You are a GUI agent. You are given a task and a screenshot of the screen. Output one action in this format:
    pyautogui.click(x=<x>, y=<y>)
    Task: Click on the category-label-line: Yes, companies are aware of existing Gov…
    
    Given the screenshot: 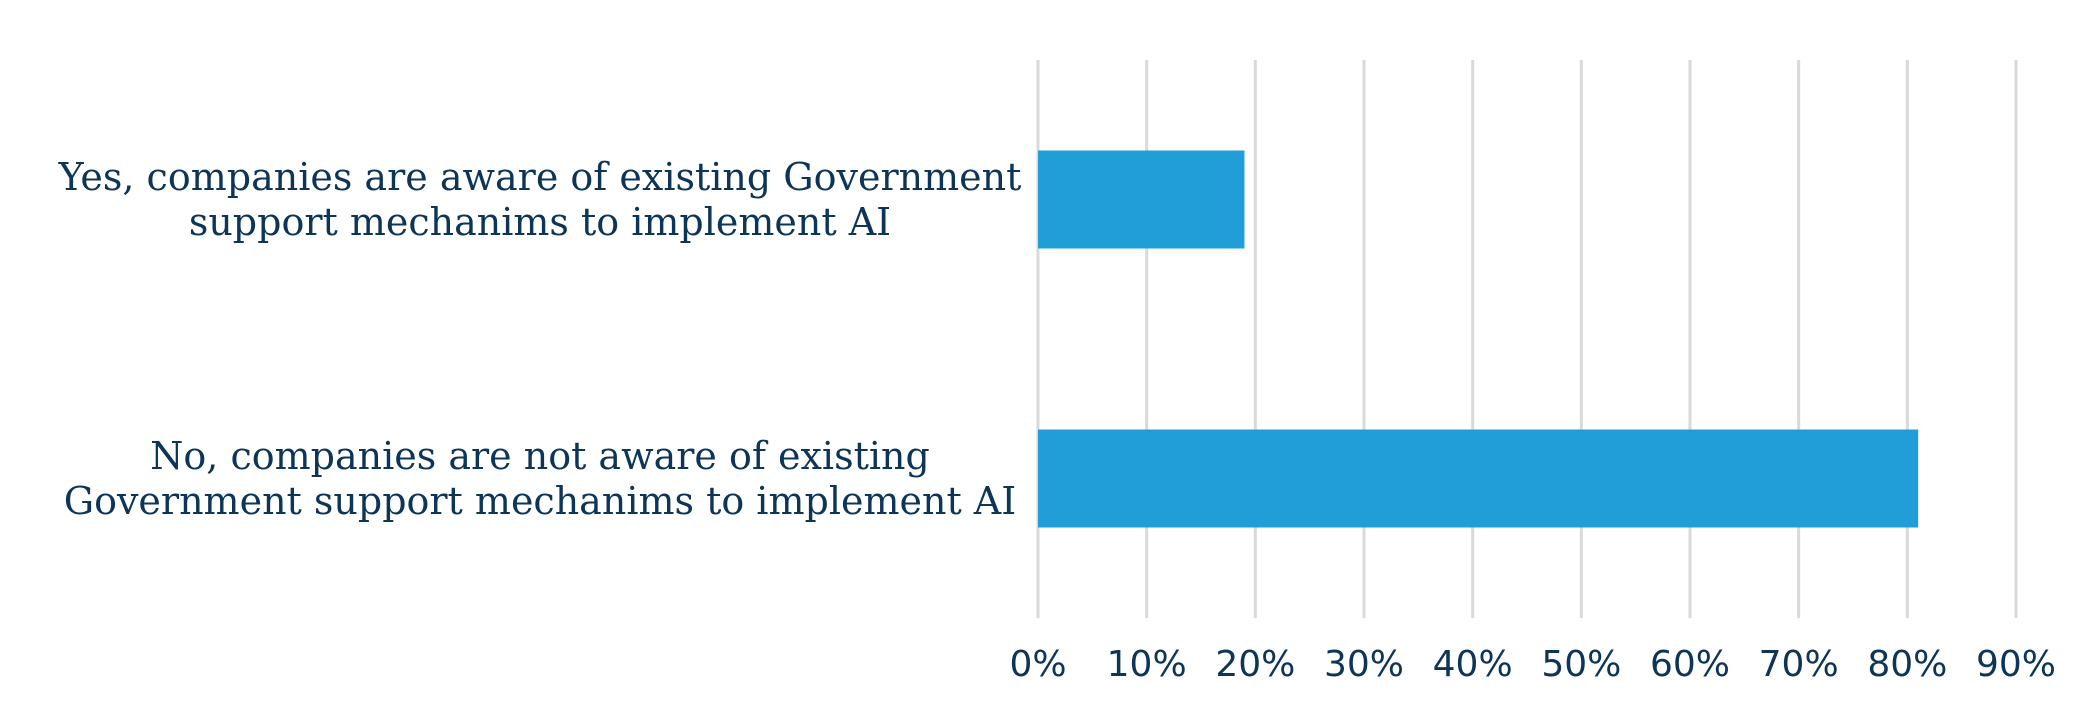 What is the action you would take?
    pyautogui.click(x=540, y=177)
    